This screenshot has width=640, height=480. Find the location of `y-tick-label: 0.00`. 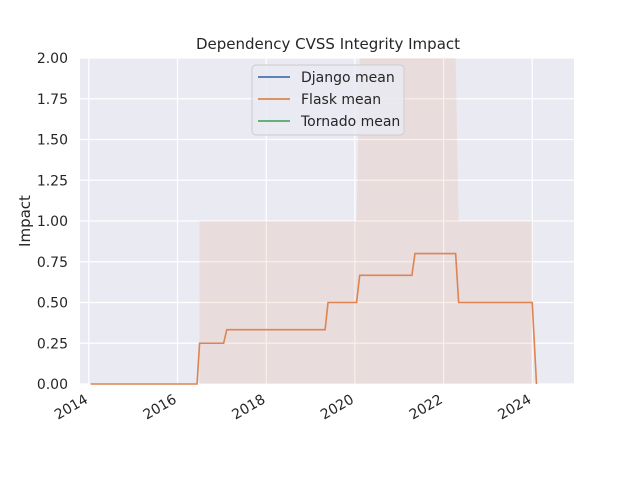

y-tick-label: 0.00 is located at coordinates (52, 385).